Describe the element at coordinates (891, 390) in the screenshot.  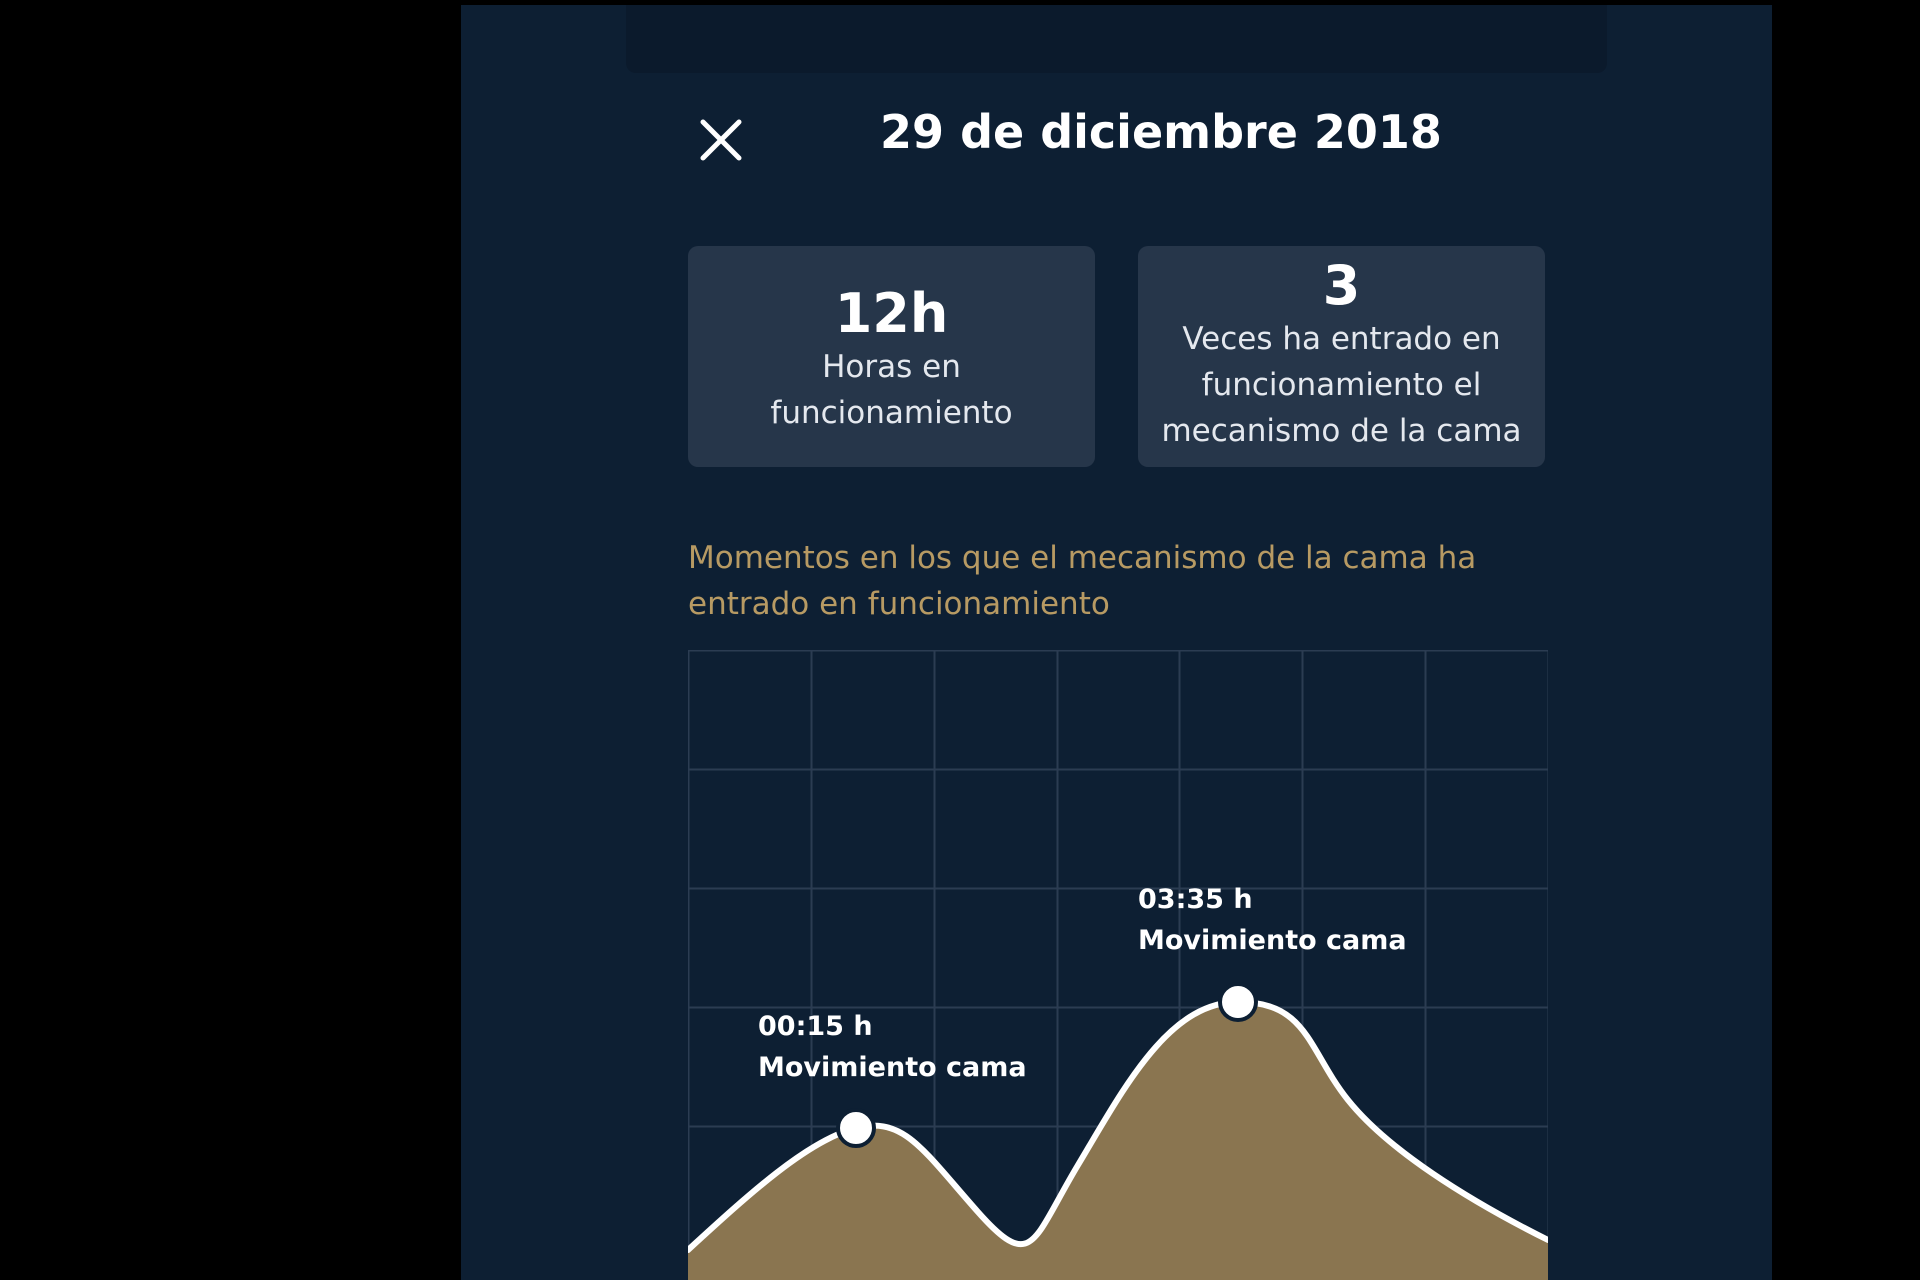
I see `stat-label: Horas en funcionamiento` at that location.